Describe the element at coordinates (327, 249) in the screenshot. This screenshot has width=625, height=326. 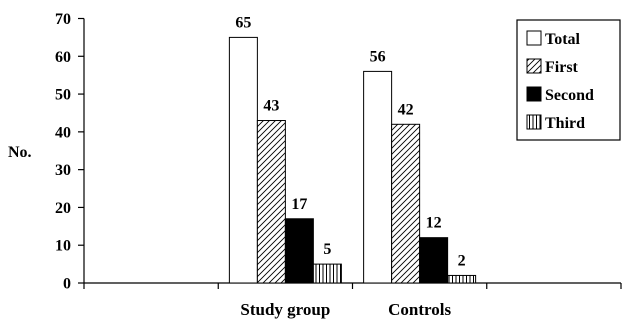
I see `data-label: 5` at that location.